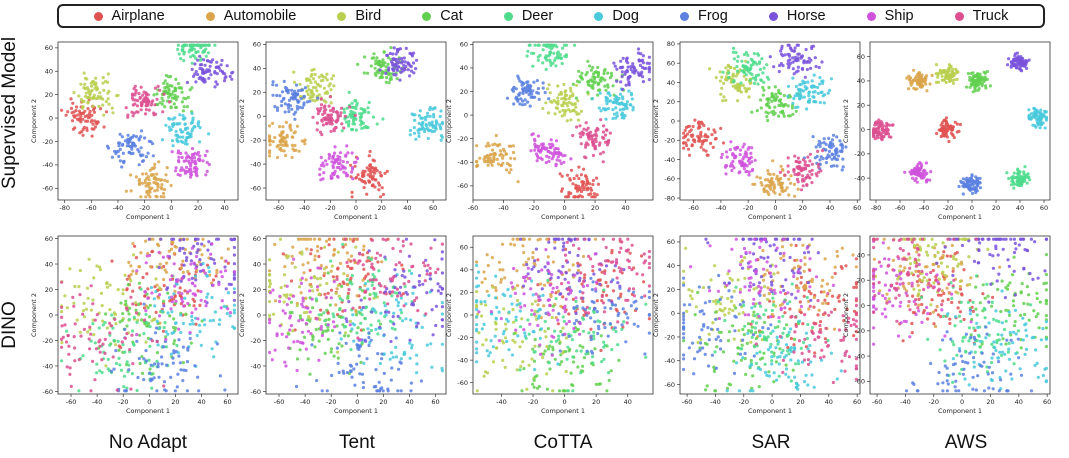  I want to click on y-axis-label: Component 2, so click(449, 121).